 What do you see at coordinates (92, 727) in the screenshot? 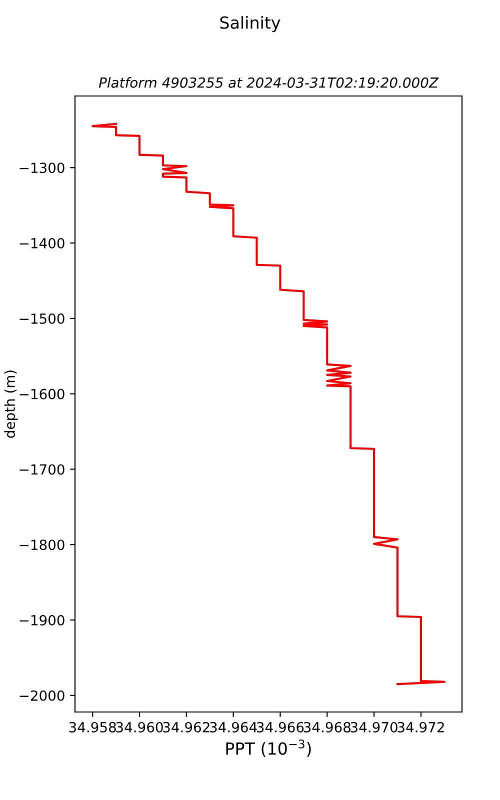
I see `x-tick-label: 34.958` at bounding box center [92, 727].